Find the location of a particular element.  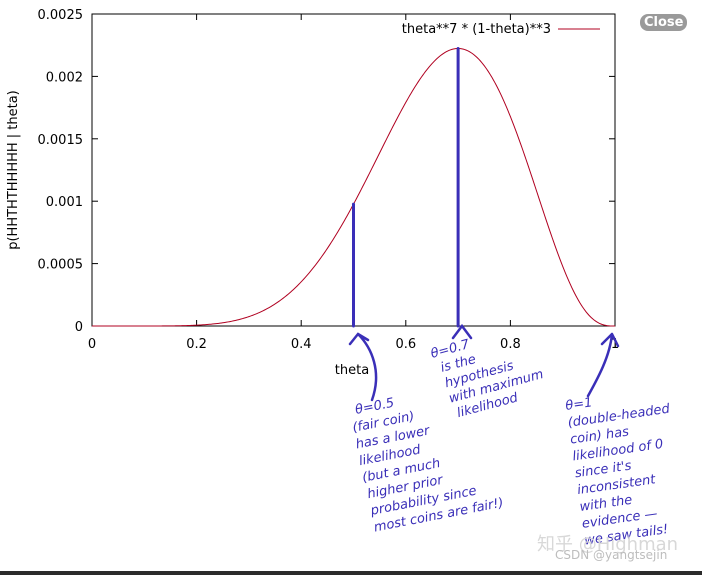

arrow-to-seven is located at coordinates (462, 331).